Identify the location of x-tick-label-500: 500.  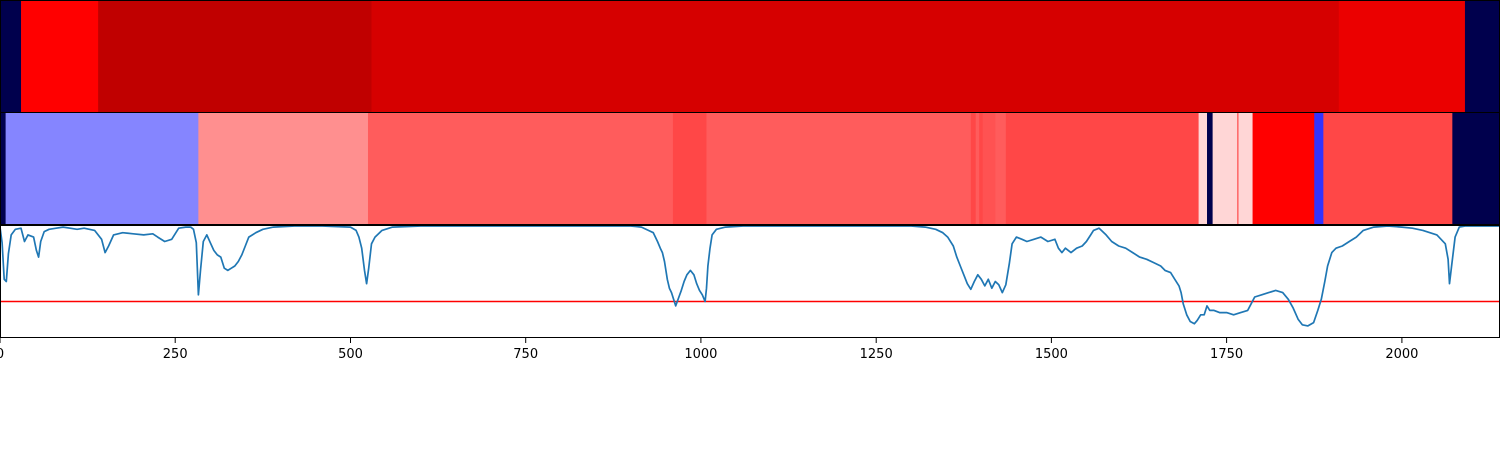
(350, 354).